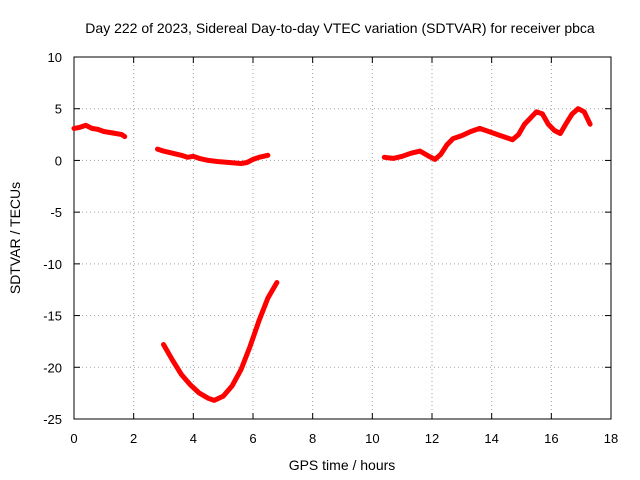  What do you see at coordinates (551, 438) in the screenshot?
I see `x-tick-label: 16` at bounding box center [551, 438].